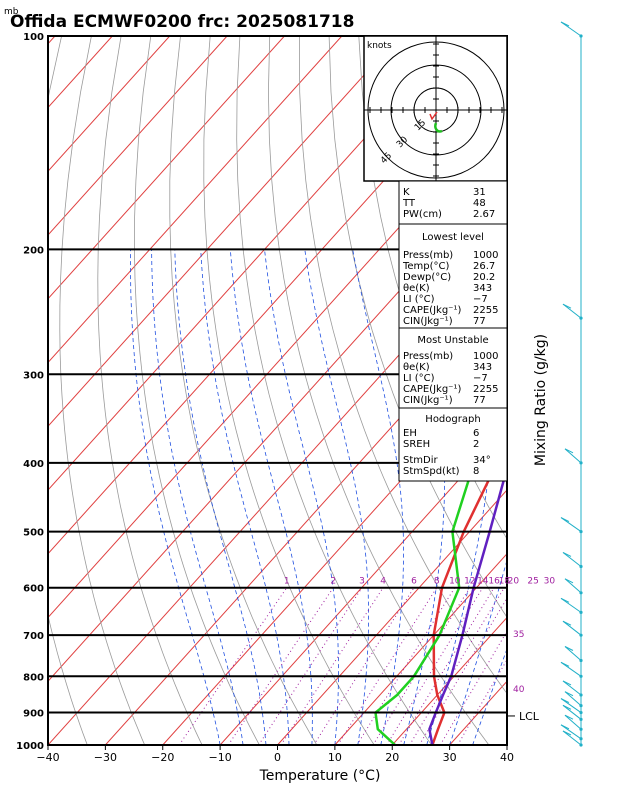 Image resolution: width=618 pixels, height=800 pixels. I want to click on table-row-value: 2, so click(476, 444).